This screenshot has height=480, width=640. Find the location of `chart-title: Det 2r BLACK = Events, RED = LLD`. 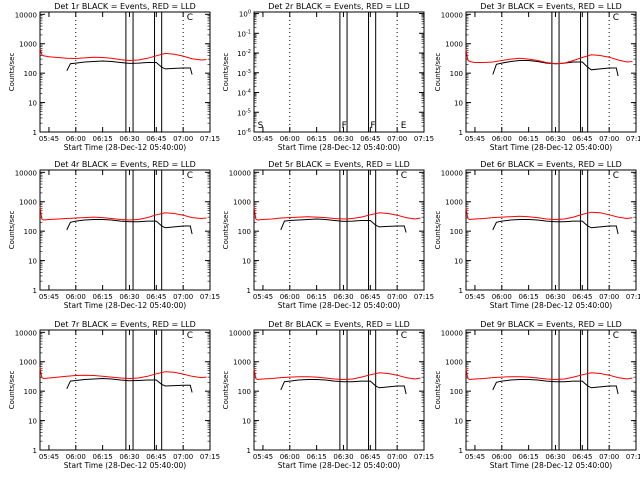

chart-title: Det 2r BLACK = Events, RED = LLD is located at coordinates (339, 6).